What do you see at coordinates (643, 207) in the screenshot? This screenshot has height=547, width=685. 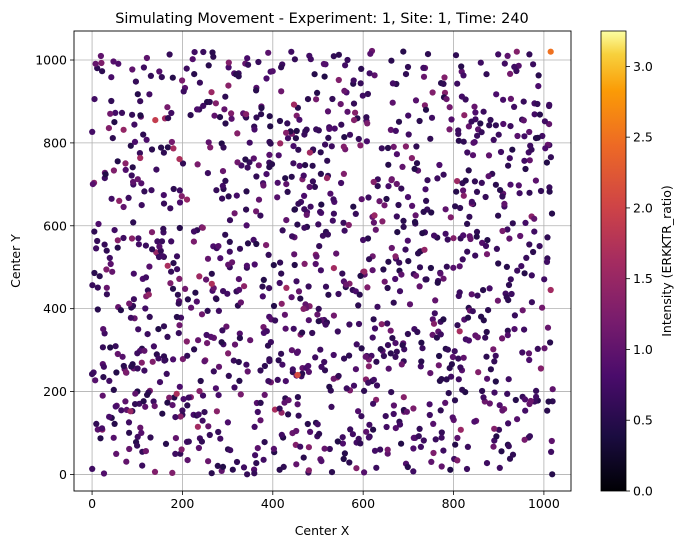 I see `colorbar-tick-label: 2.0` at bounding box center [643, 207].